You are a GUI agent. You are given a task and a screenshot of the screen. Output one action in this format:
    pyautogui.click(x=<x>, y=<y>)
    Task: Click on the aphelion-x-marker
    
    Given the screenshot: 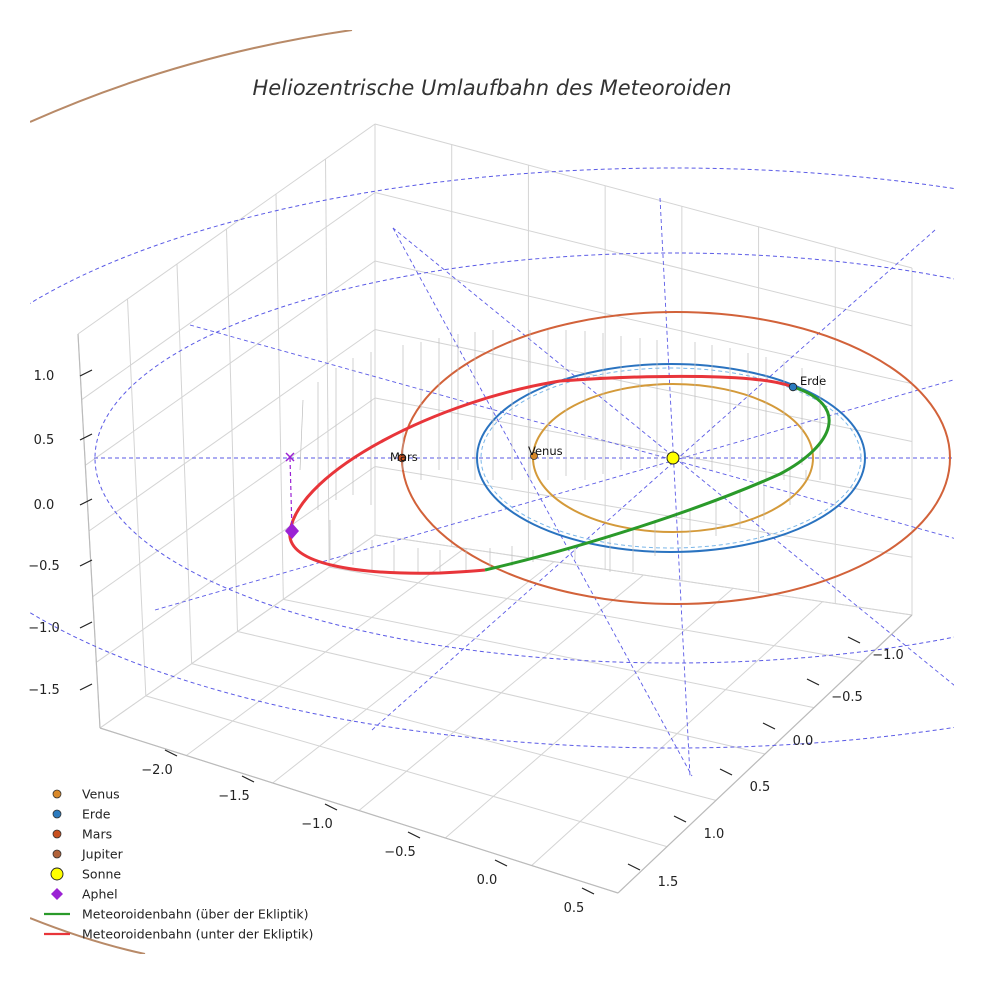 What is the action you would take?
    pyautogui.click(x=290, y=457)
    